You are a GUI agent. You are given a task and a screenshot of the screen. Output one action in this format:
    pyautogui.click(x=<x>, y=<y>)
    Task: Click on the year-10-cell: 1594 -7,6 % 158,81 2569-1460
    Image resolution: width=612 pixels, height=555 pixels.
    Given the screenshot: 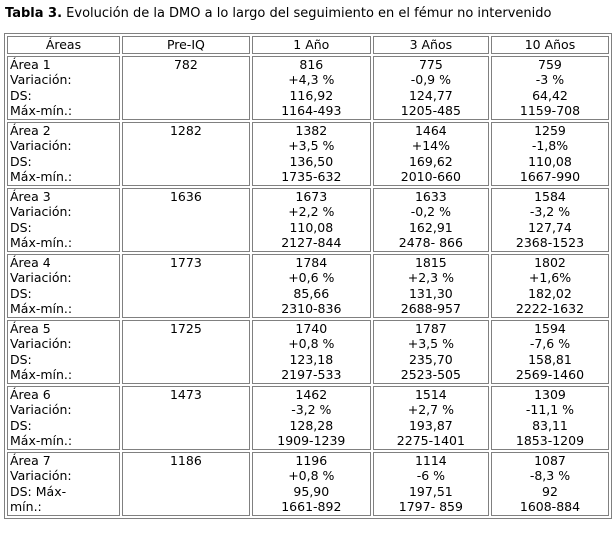 What is the action you would take?
    pyautogui.click(x=549, y=351)
    